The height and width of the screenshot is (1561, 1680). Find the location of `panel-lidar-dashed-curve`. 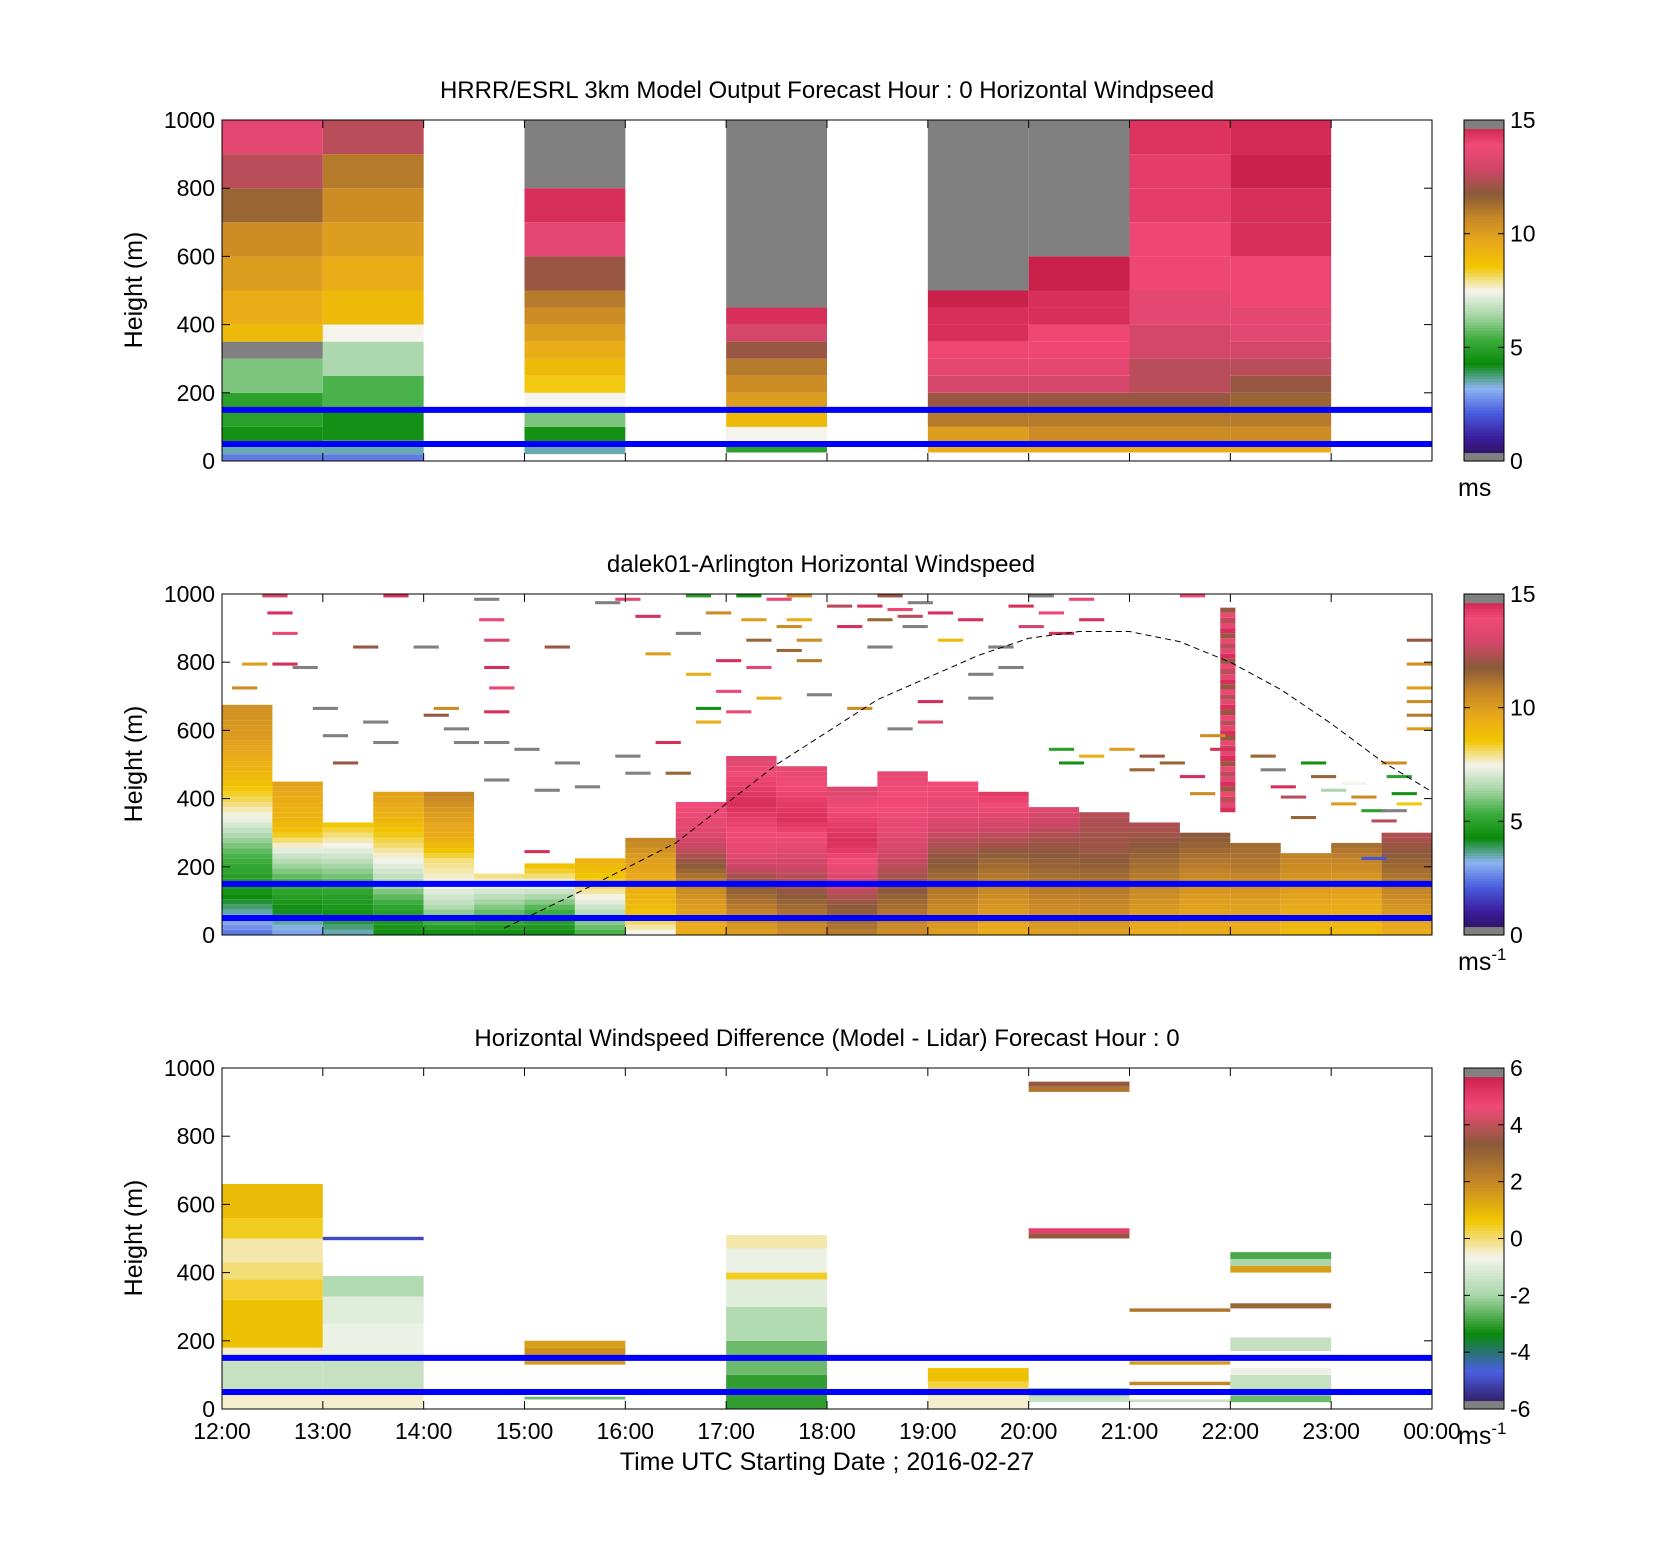

panel-lidar-dashed-curve is located at coordinates (968, 780).